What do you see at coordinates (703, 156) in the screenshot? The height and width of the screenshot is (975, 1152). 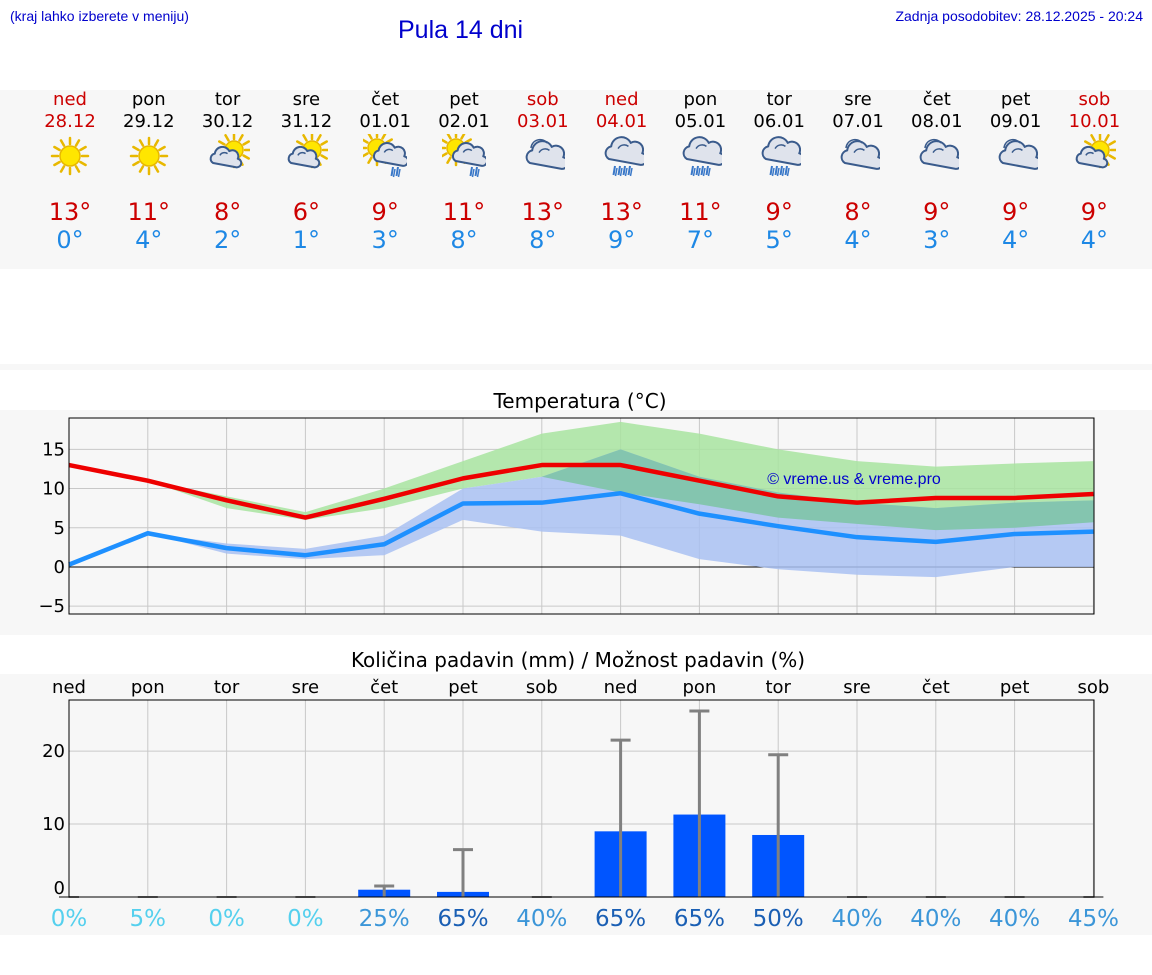 I see `cloud-rain-icon` at bounding box center [703, 156].